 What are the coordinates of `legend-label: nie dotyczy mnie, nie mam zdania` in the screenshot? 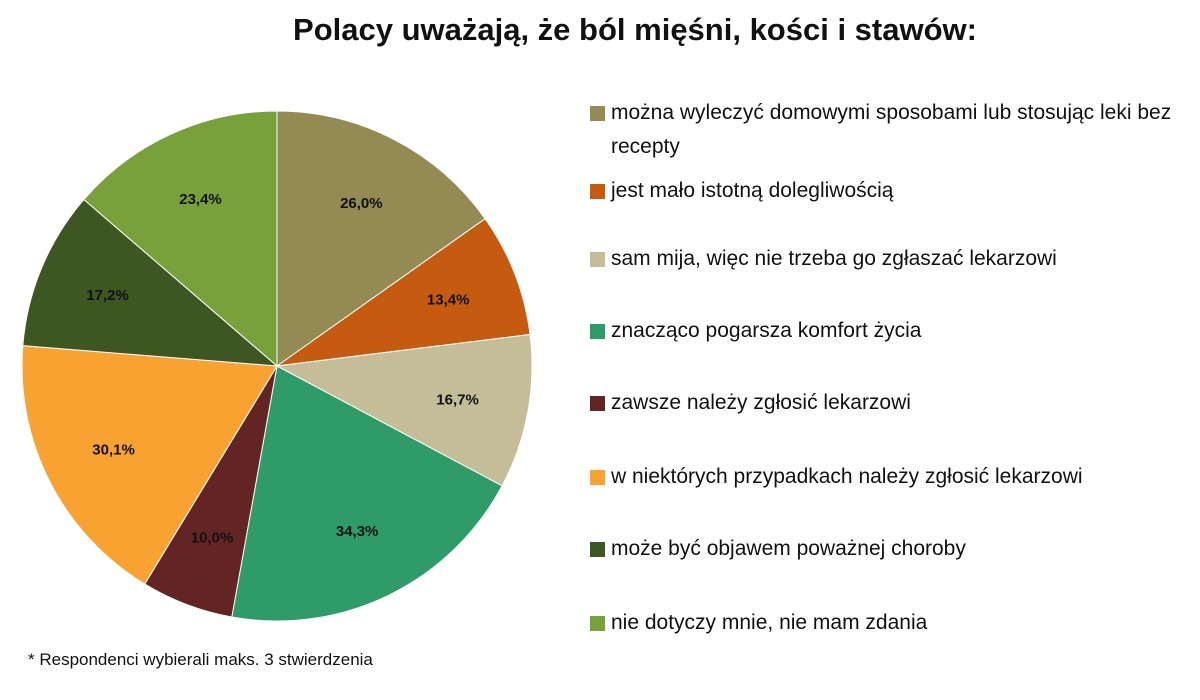 It's located at (769, 622).